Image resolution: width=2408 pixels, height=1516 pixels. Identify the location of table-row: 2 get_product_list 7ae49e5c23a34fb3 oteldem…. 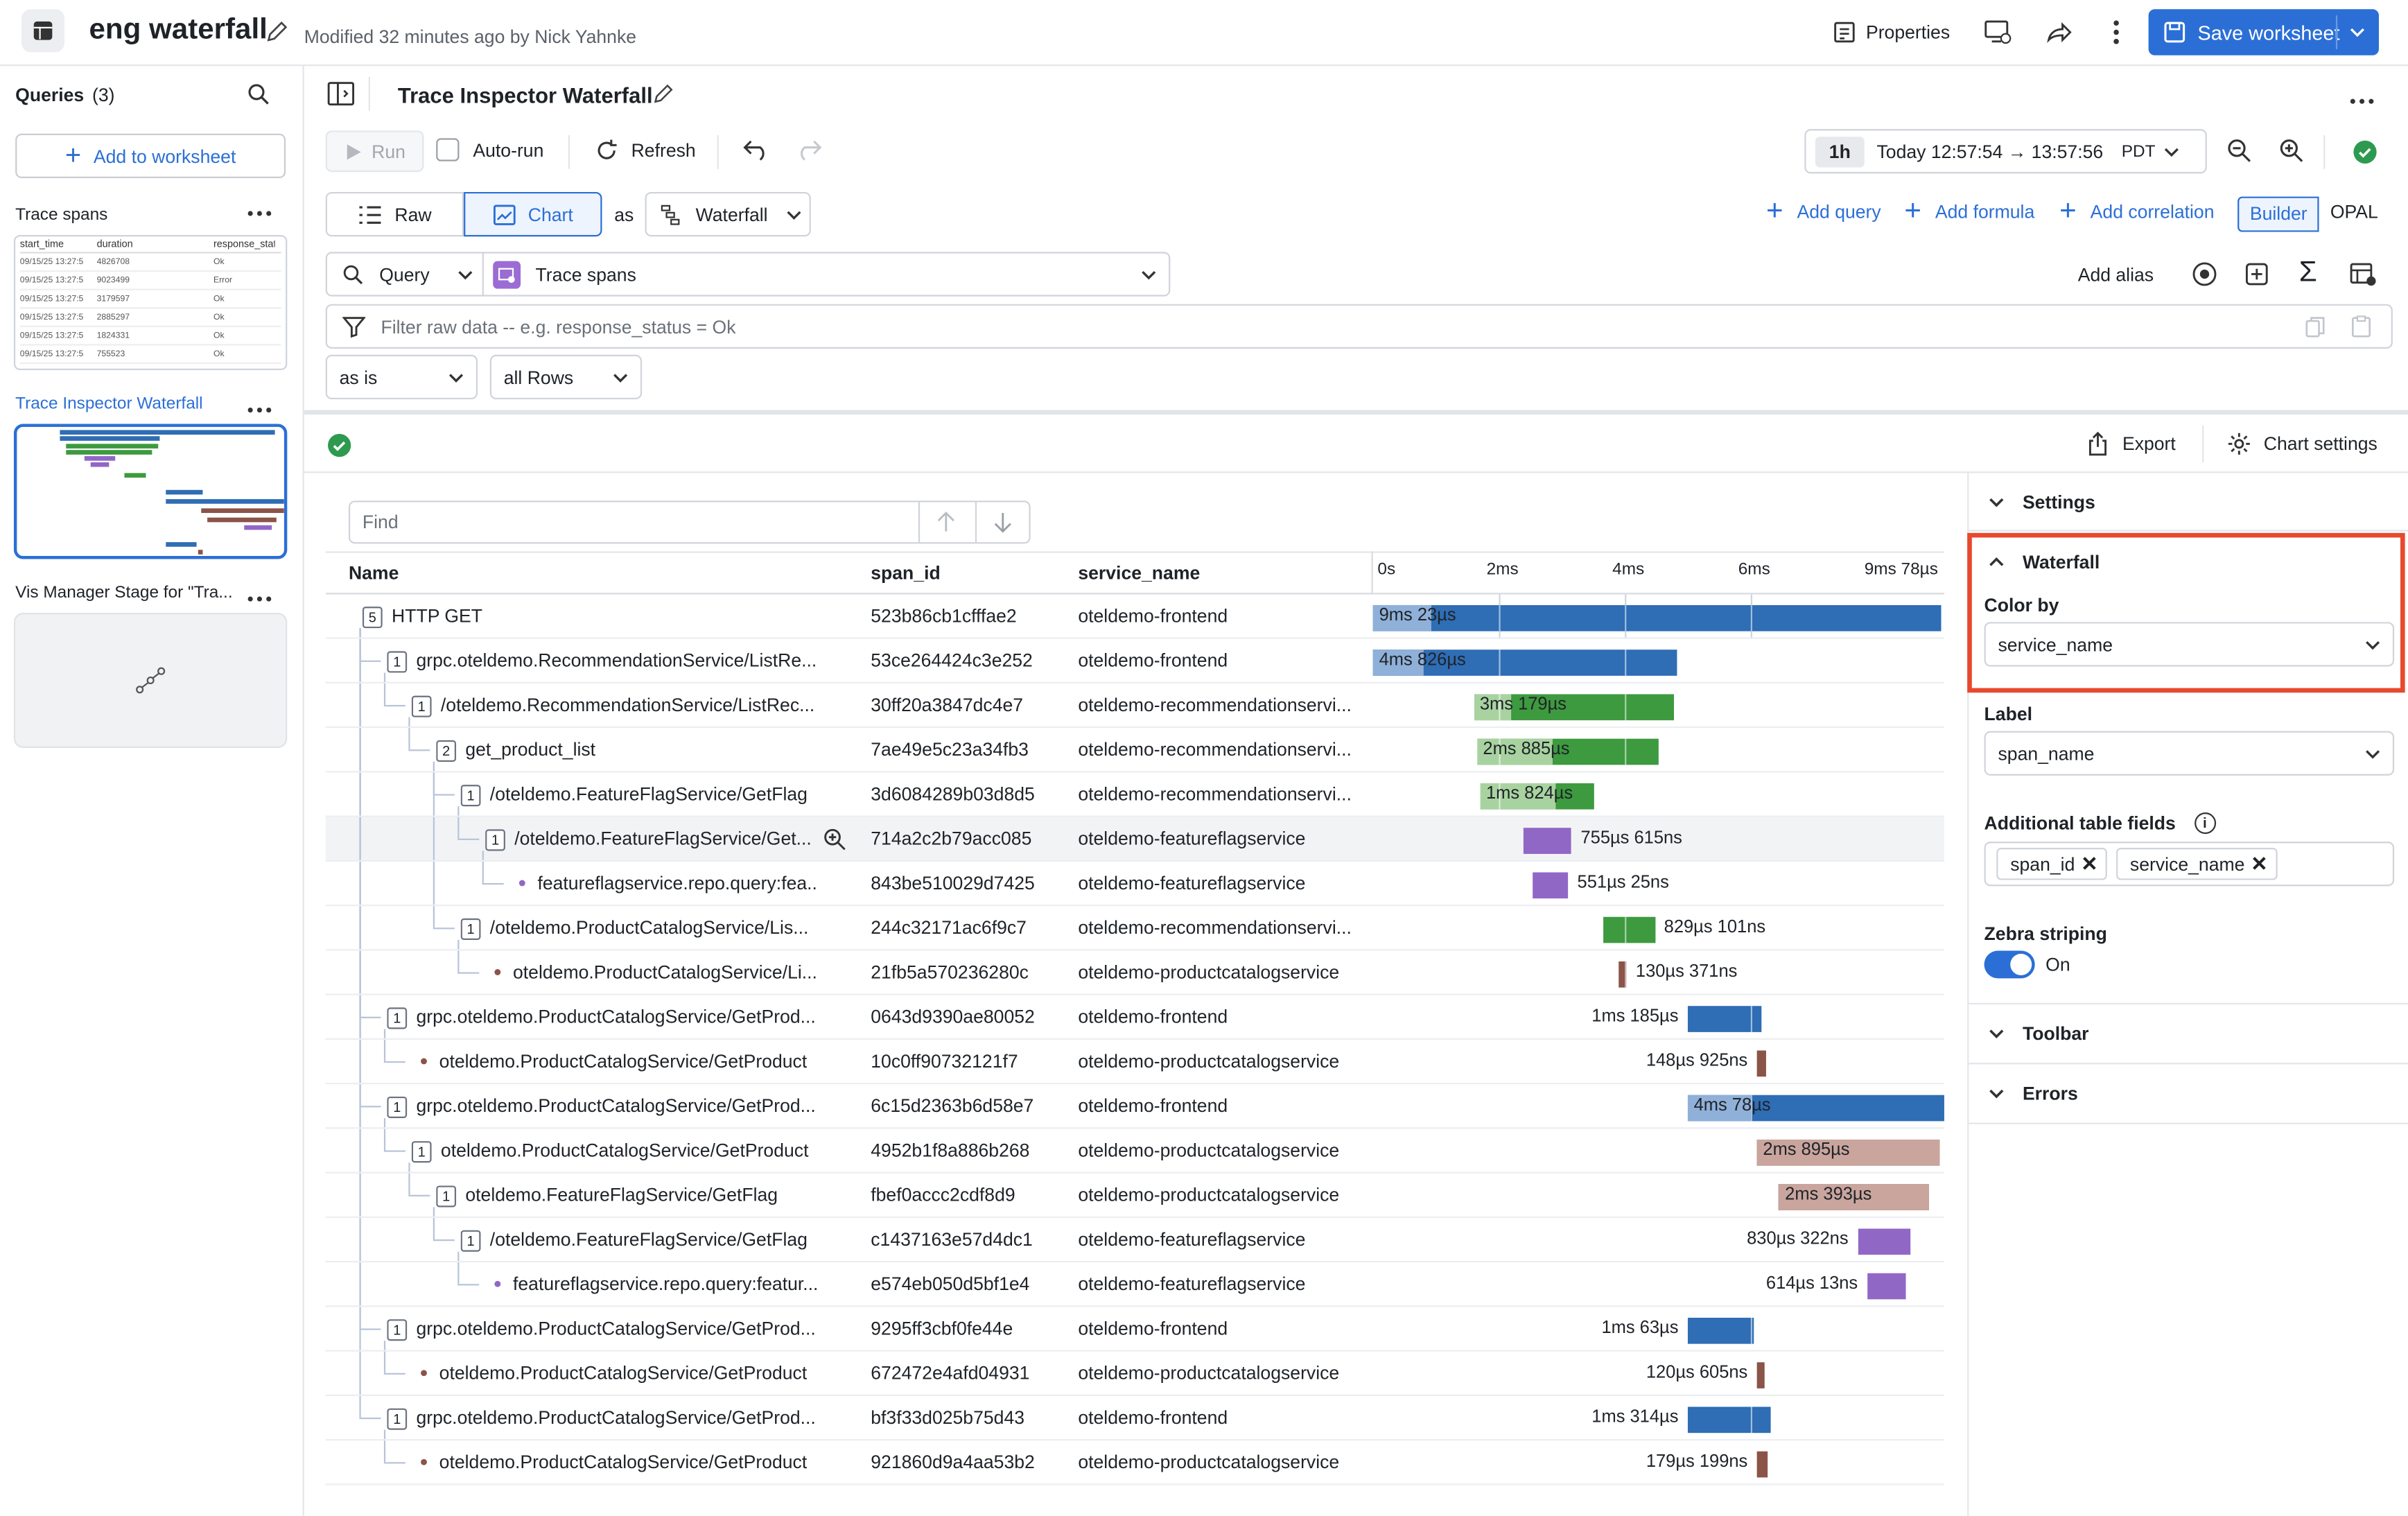
(1134, 751).